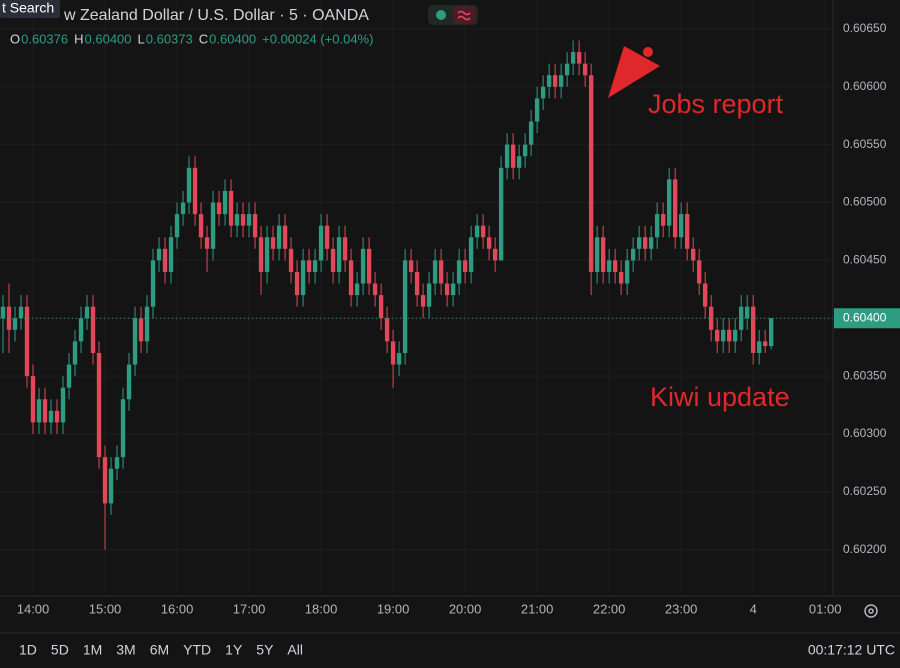 Image resolution: width=900 pixels, height=668 pixels. Describe the element at coordinates (648, 52) in the screenshot. I see `annotation-arrow-knob` at that location.